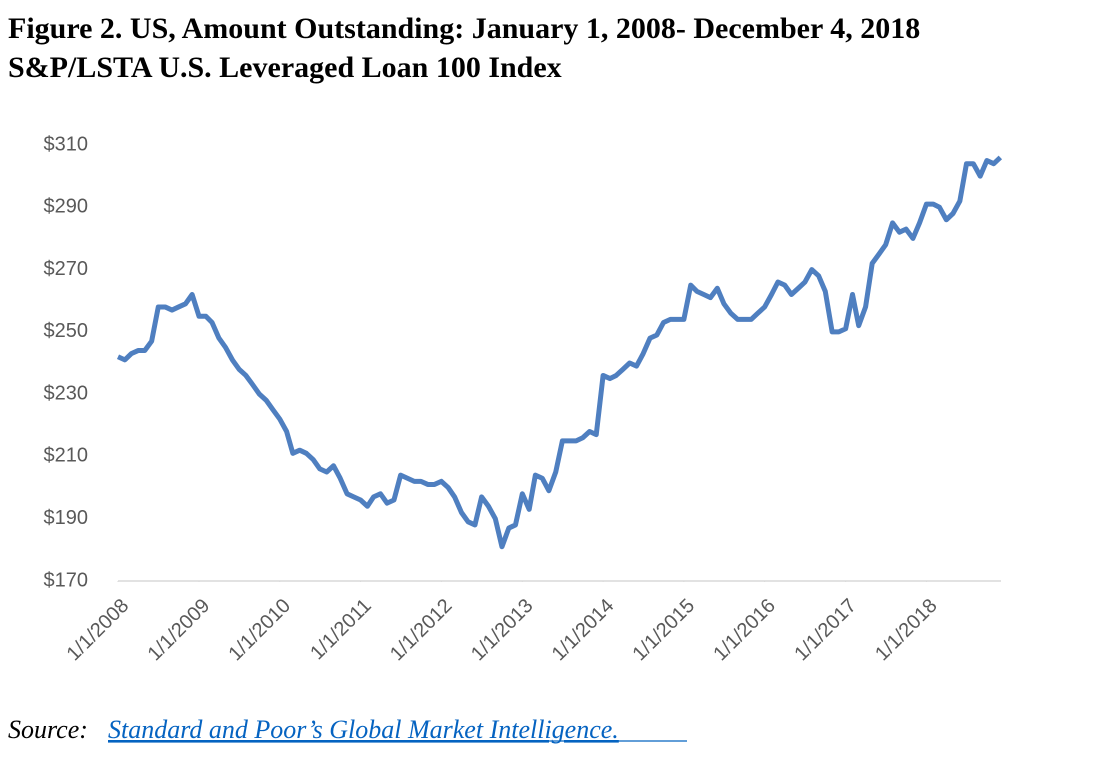  I want to click on source-label: Source:, so click(48, 729).